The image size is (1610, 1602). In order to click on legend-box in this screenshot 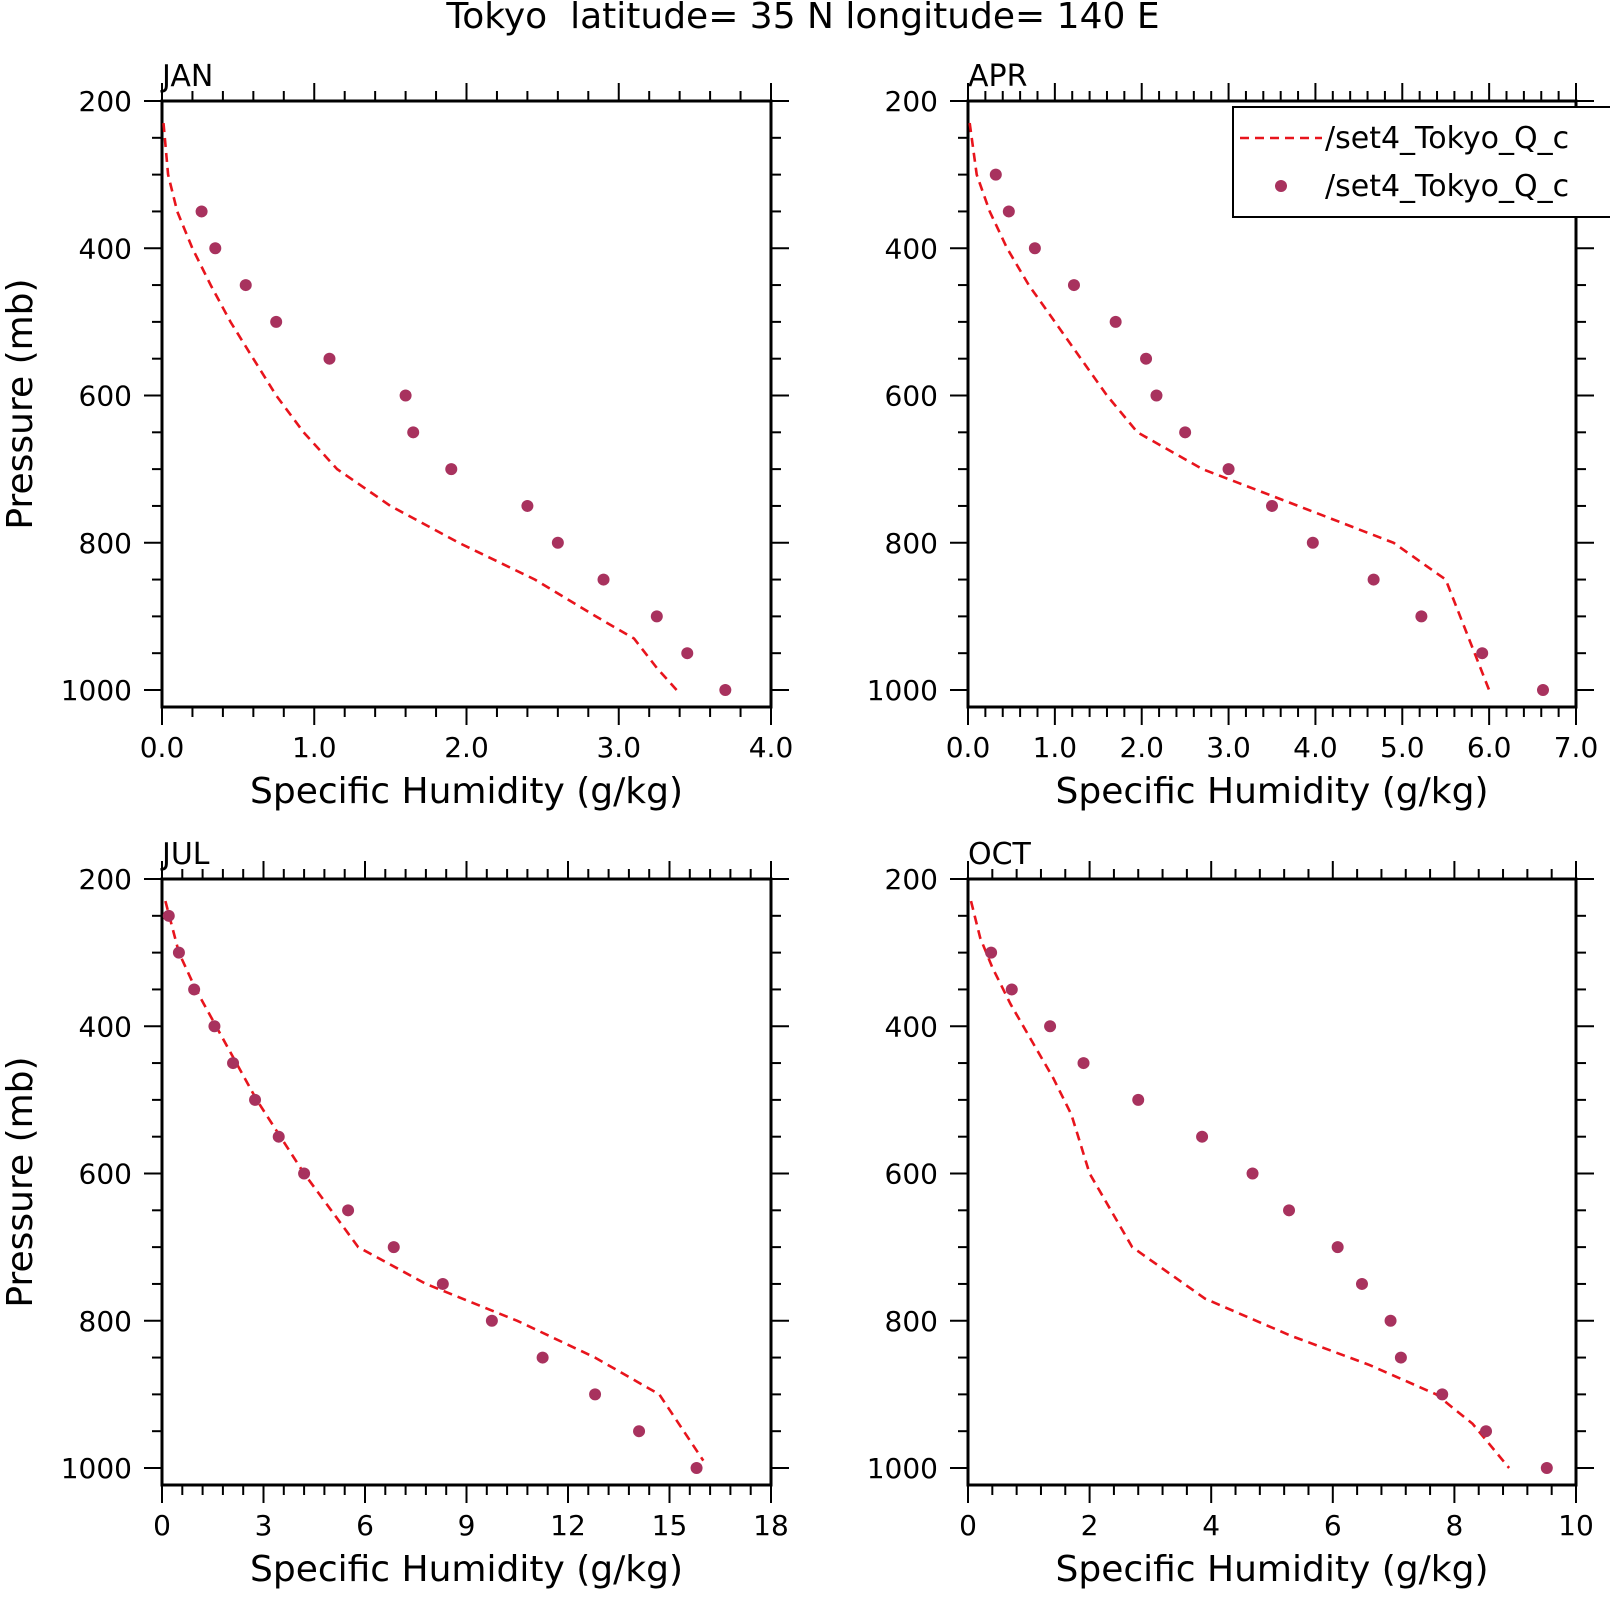, I will do `click(1421, 162)`.